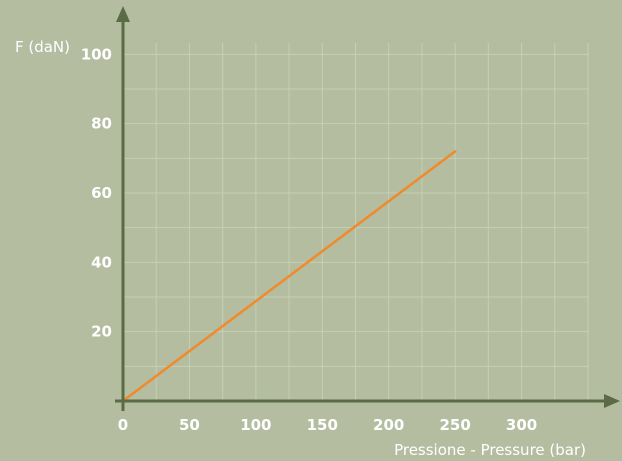  Describe the element at coordinates (96, 54) in the screenshot. I see `y-tick-label: 100` at that location.